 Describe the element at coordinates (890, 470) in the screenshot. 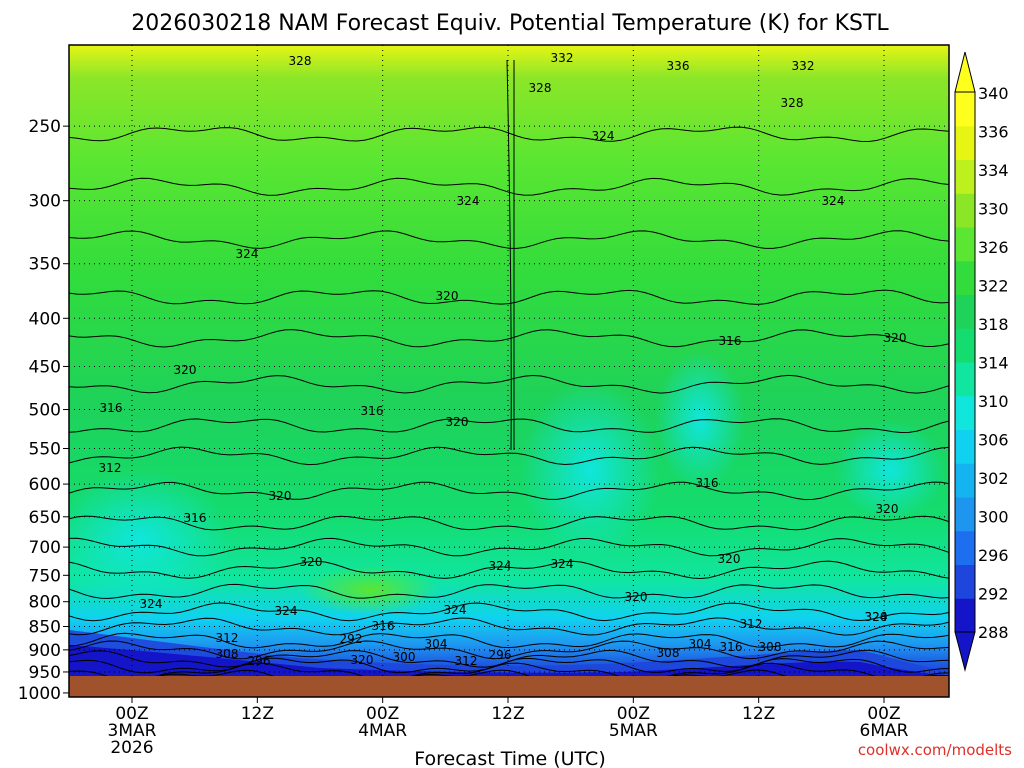

I see `cyan-region-far-right` at that location.